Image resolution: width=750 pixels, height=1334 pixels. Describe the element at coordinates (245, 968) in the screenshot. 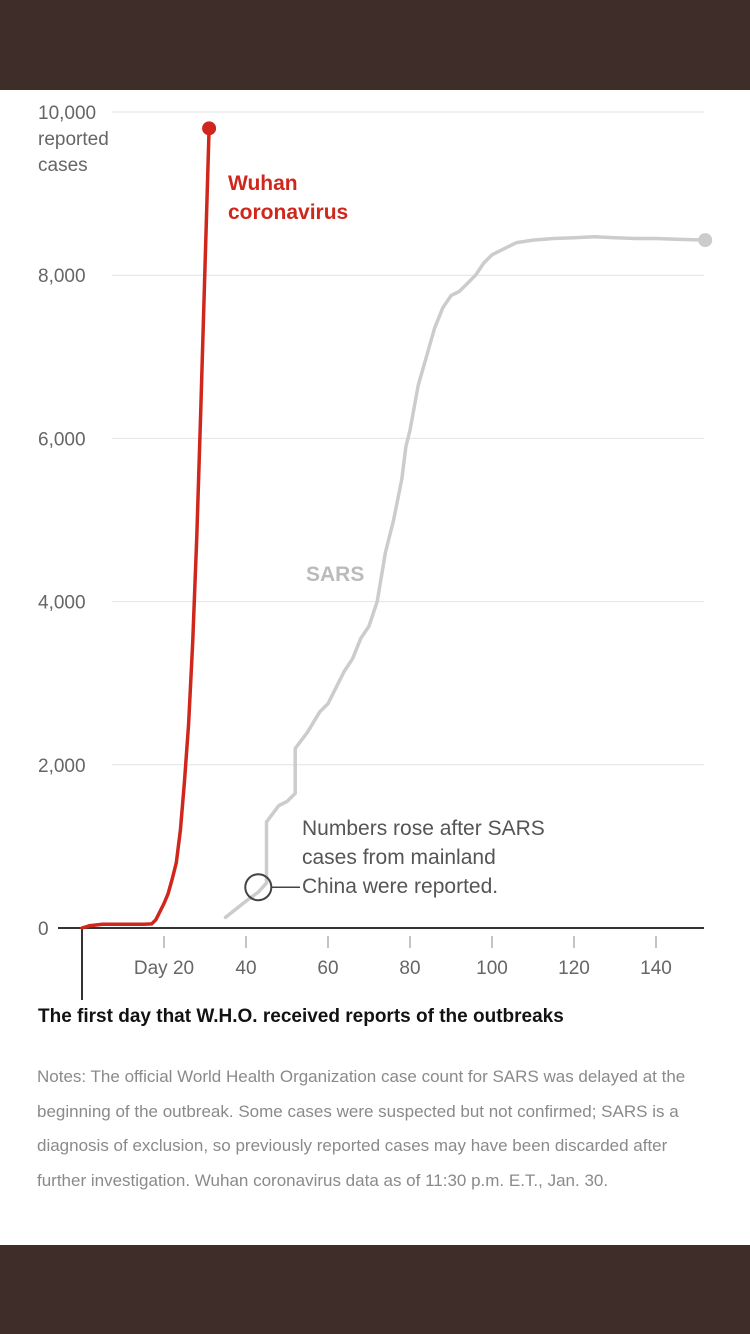

I see `x-tick-label: 40` at that location.